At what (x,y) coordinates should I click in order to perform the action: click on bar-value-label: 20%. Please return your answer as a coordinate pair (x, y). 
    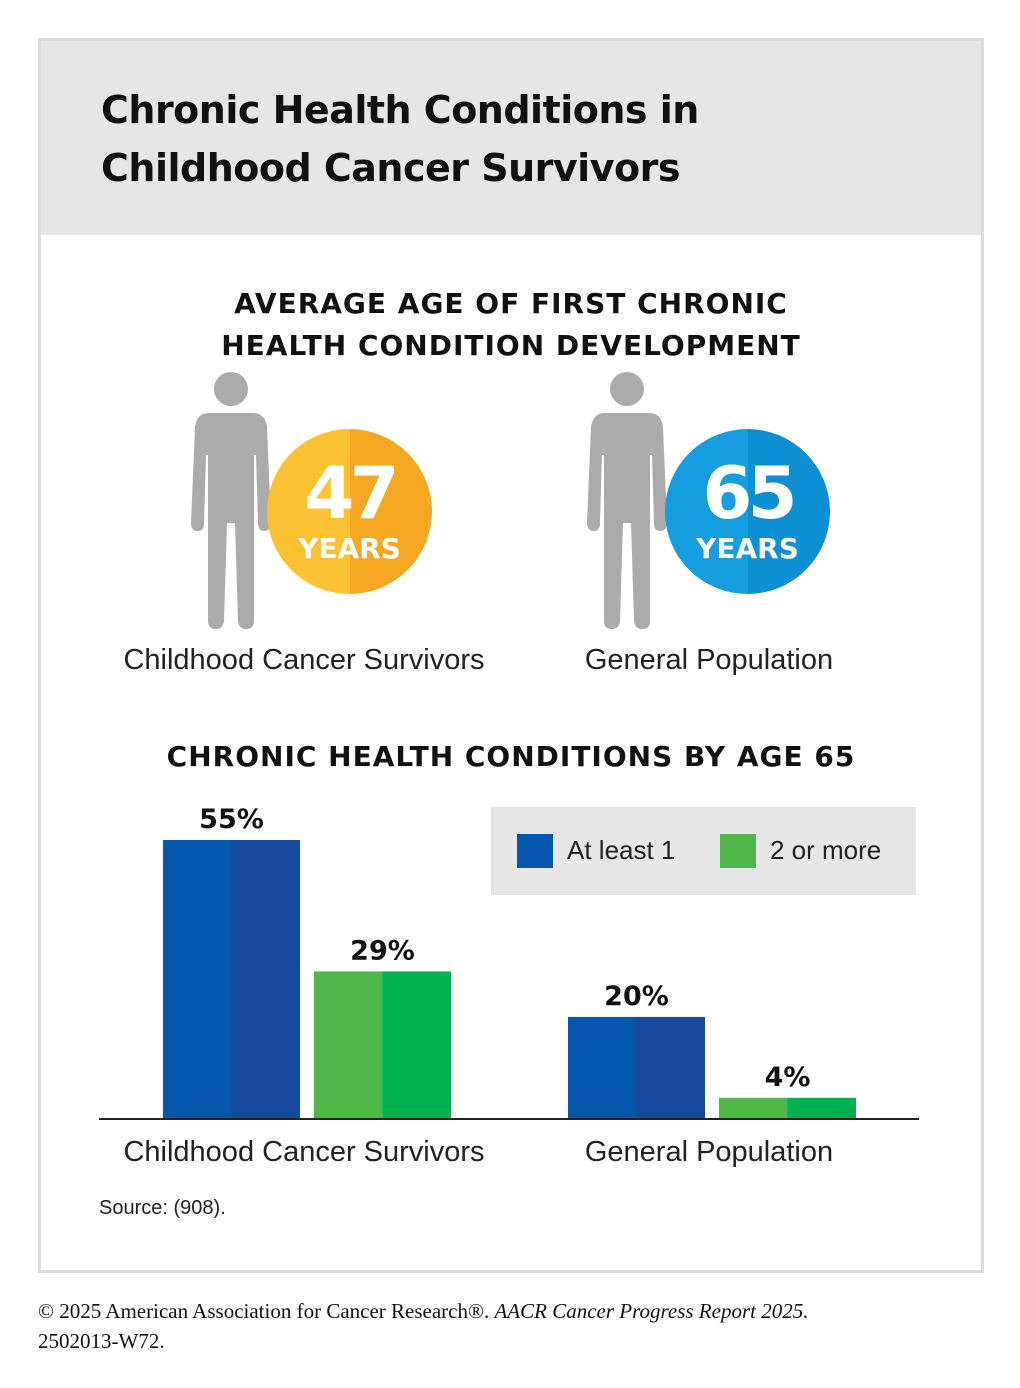
    Looking at the image, I should click on (636, 996).